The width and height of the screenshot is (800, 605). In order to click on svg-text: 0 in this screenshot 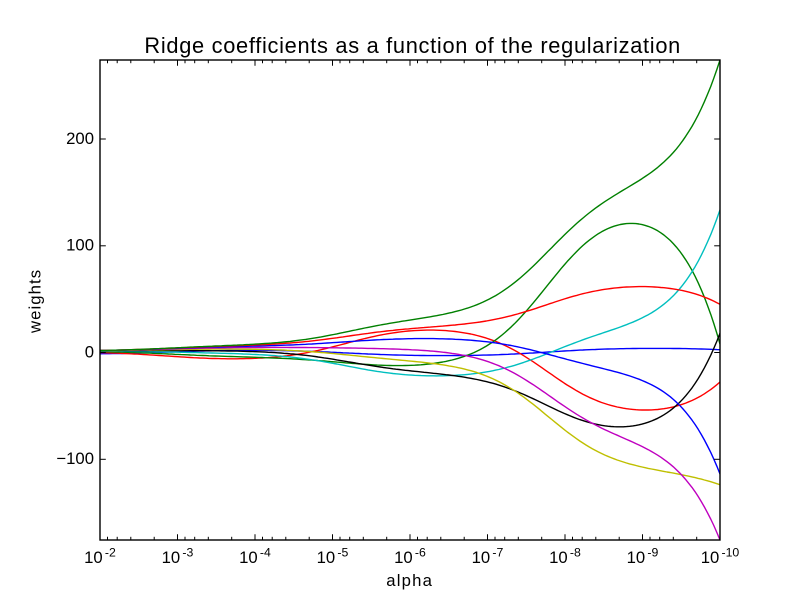, I will do `click(89, 351)`.